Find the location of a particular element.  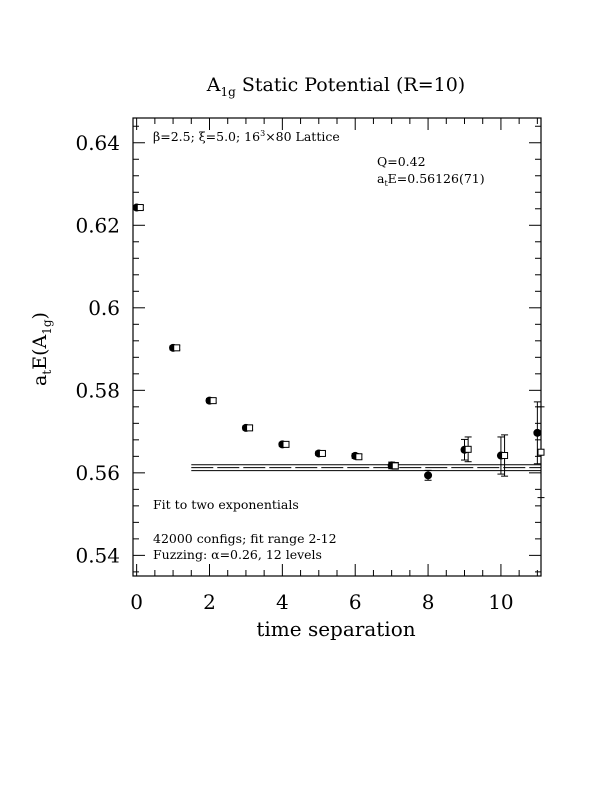

params-prefix: β=2.5; ξ=5.0; 16 is located at coordinates (206, 136).